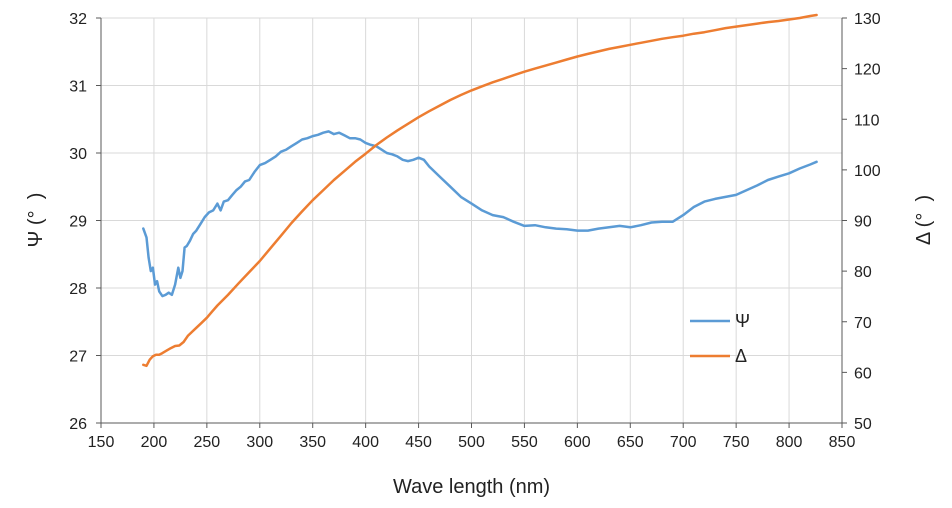 The image size is (952, 508). I want to click on x-tick-label: 850, so click(842, 442).